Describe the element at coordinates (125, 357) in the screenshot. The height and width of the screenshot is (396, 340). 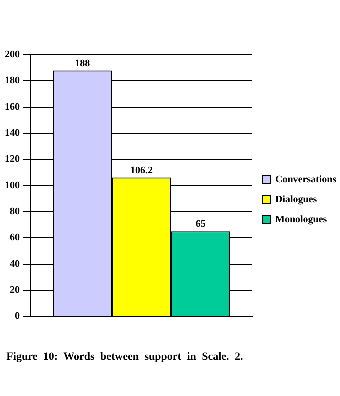
I see `text: Figure 10: Words between support in Scale. 2.` at that location.